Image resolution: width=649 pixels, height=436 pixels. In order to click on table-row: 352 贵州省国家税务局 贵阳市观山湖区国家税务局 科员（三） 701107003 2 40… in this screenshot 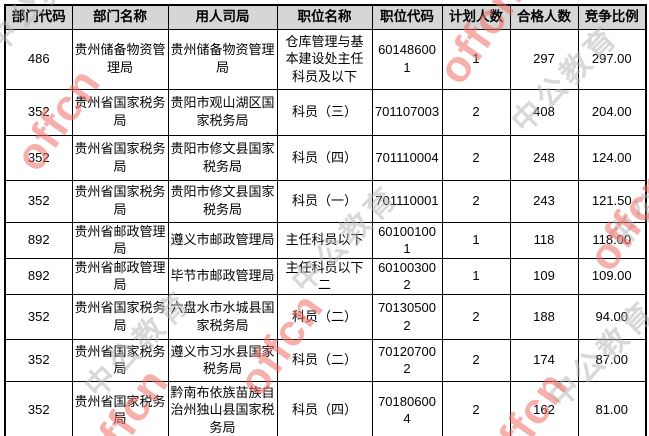, I will do `click(325, 112)`.